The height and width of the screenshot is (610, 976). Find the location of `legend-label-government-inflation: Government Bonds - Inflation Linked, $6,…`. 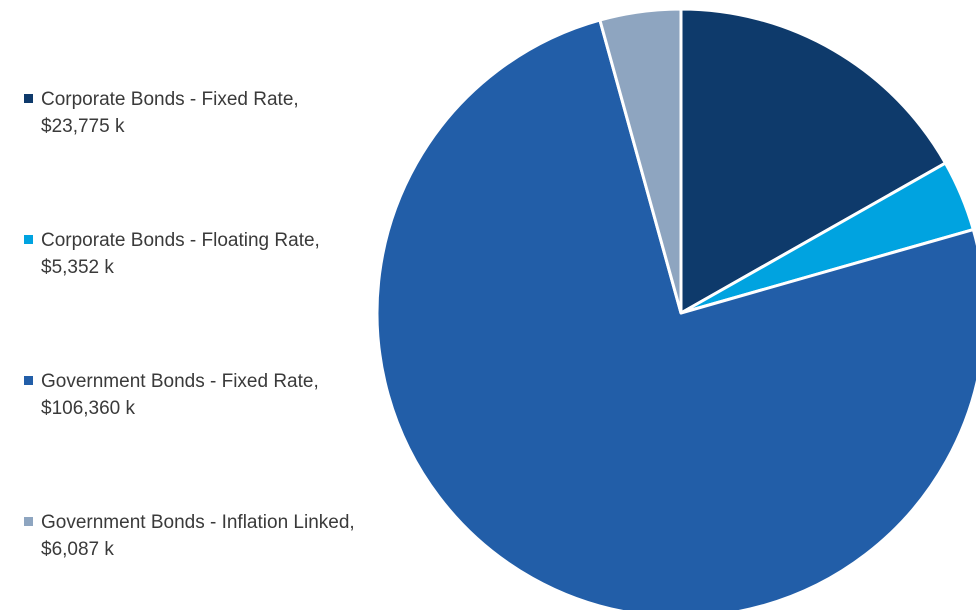

legend-label-government-inflation: Government Bonds - Inflation Linked, $6,… is located at coordinates (198, 536).